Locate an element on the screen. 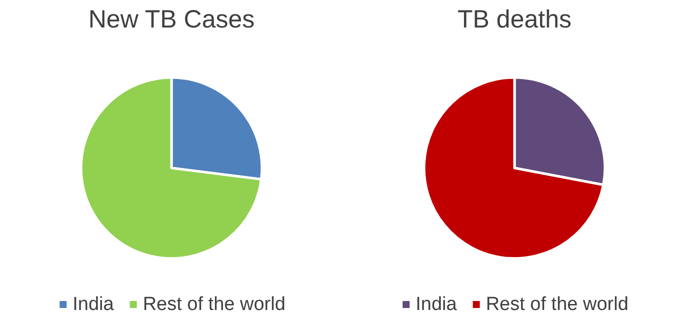 This screenshot has width=687, height=323. chart-title: New TB Cases is located at coordinates (171, 20).